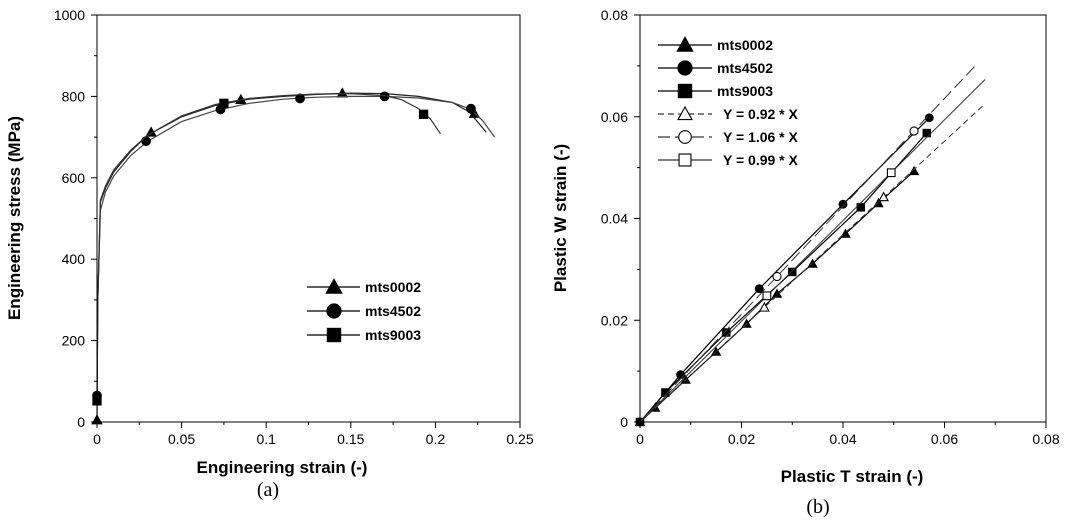  I want to click on plastic-strain-ytick-label: 0.08, so click(614, 15).